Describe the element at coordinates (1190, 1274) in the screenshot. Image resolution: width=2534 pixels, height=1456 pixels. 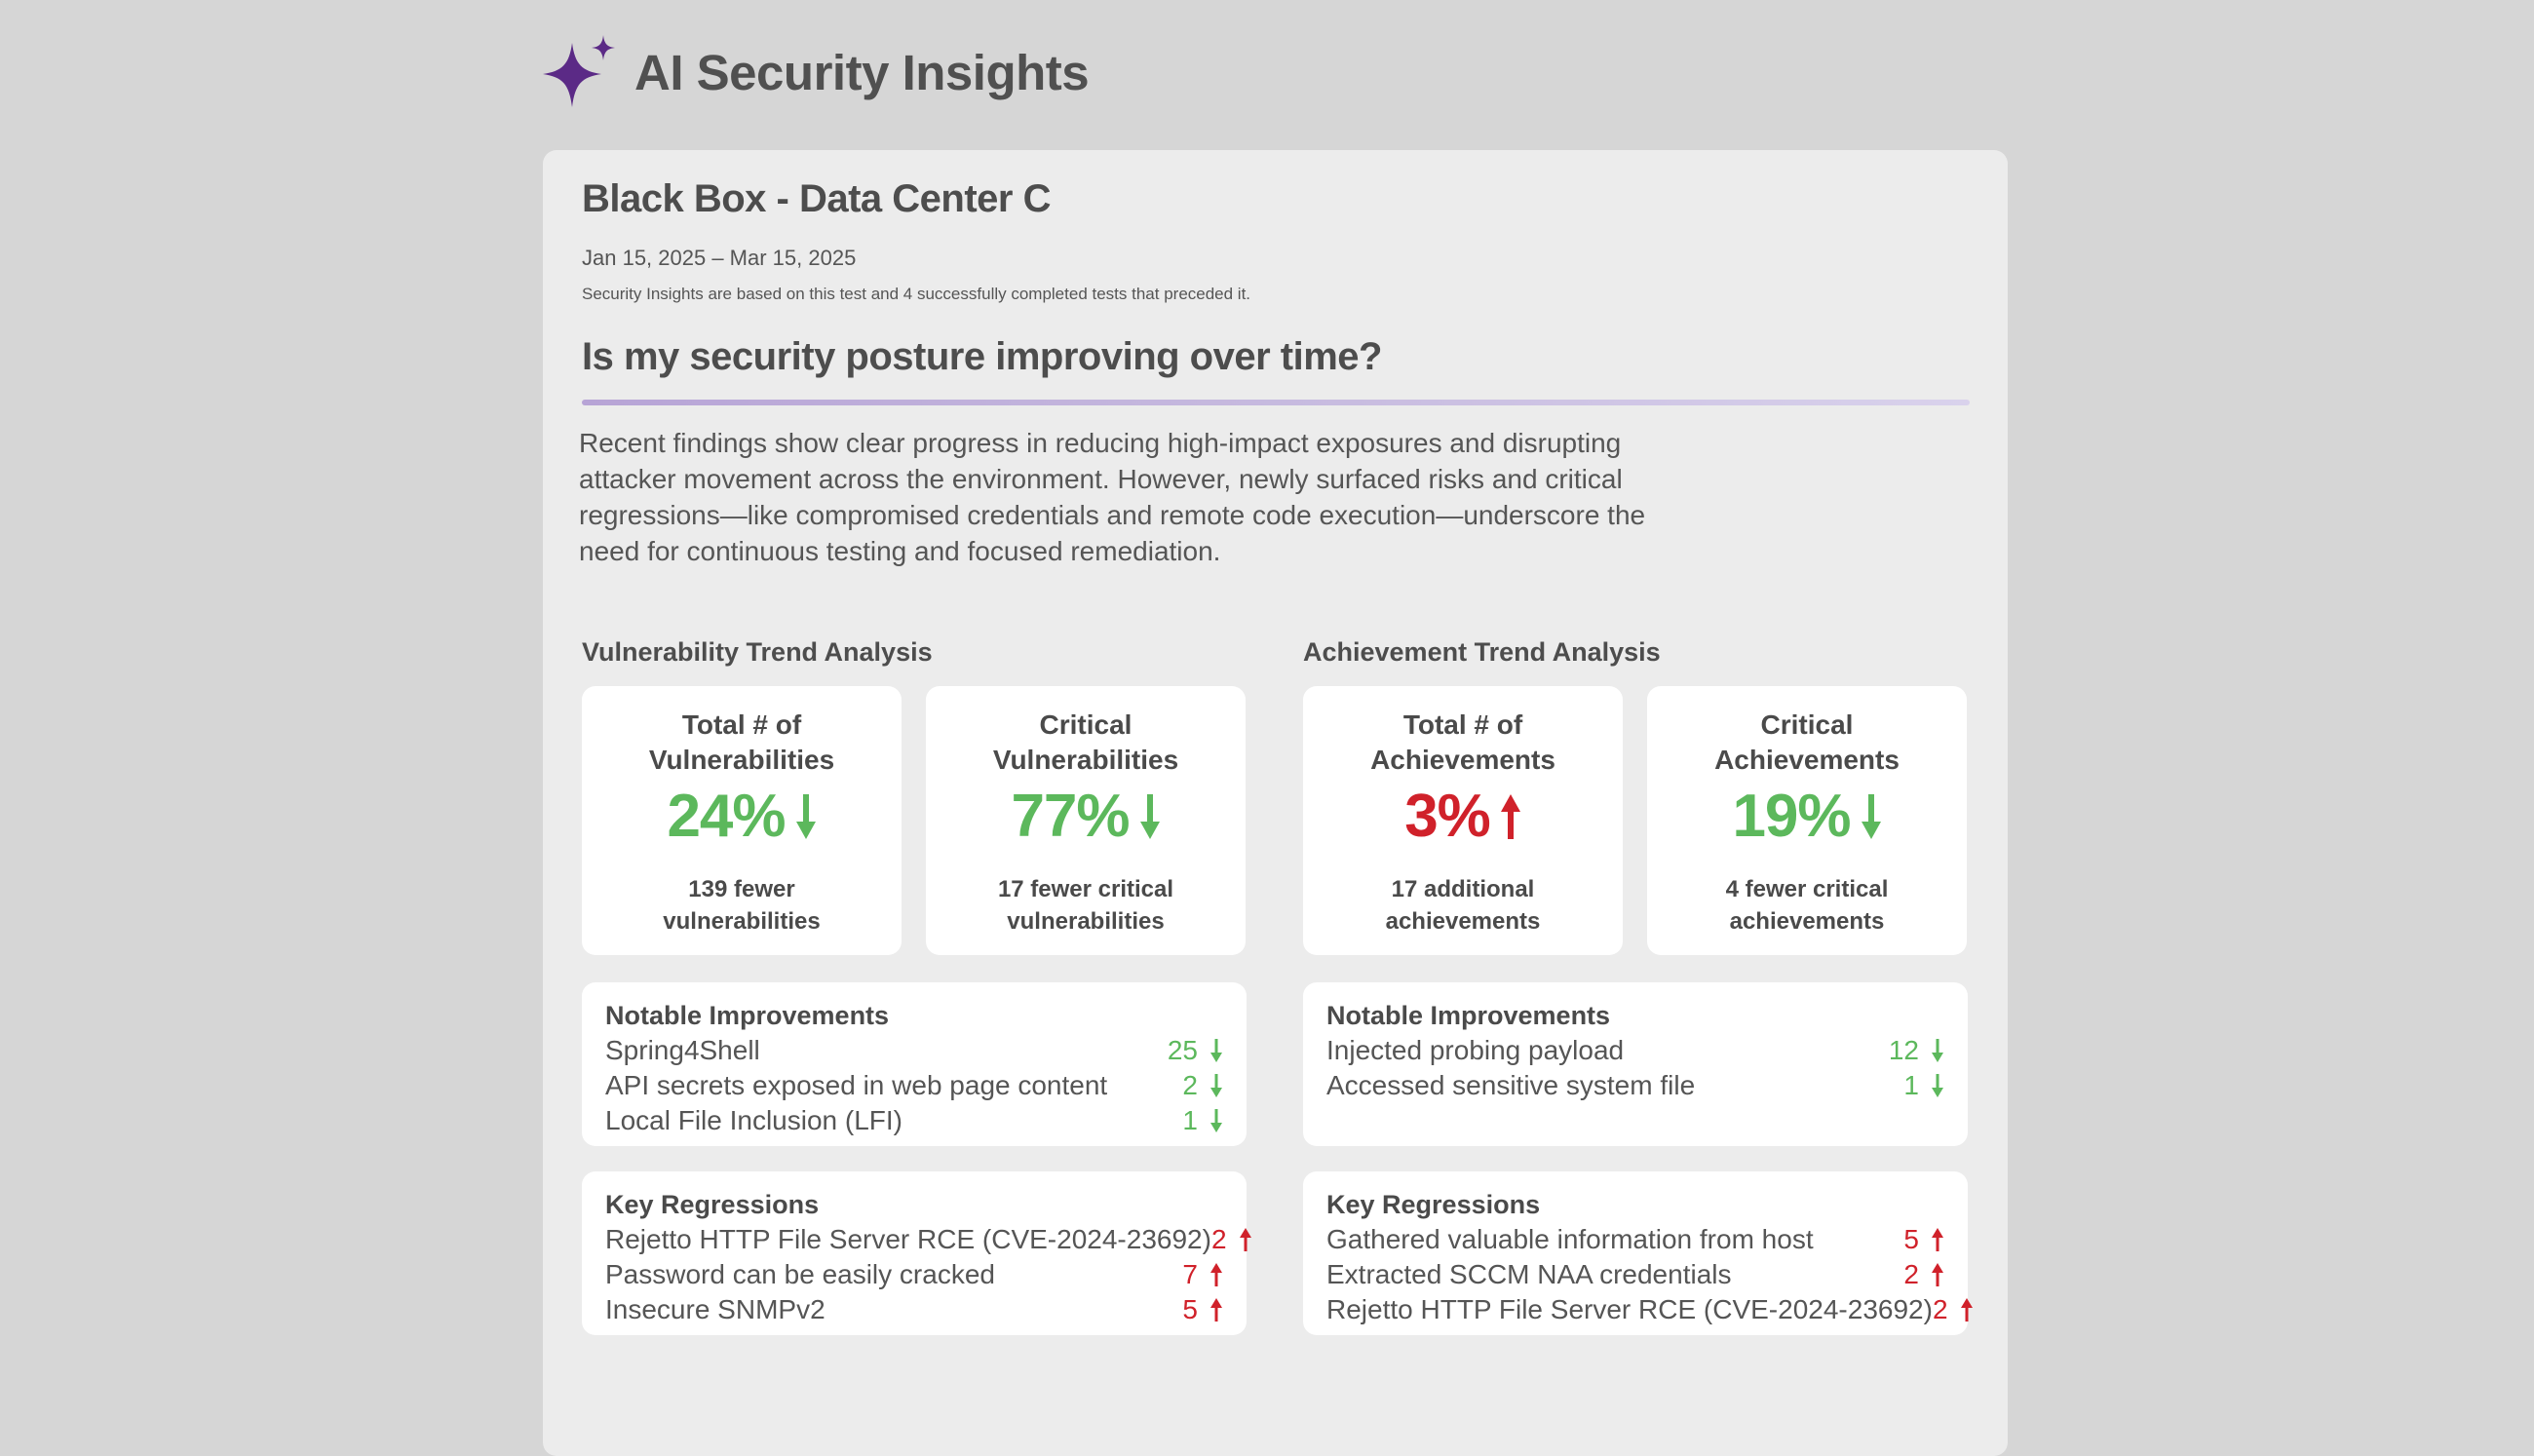
I see `item-count: 7` at that location.